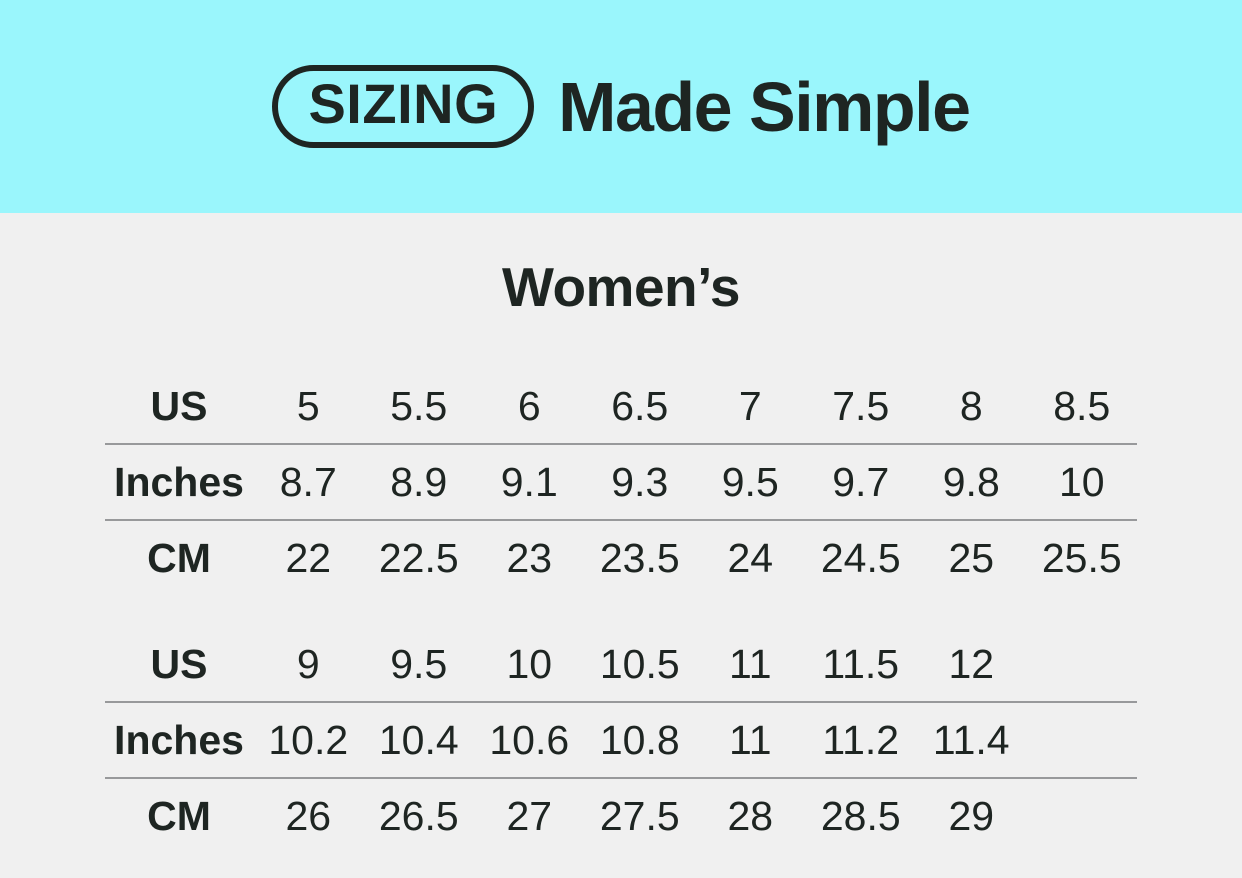 The width and height of the screenshot is (1242, 878). Describe the element at coordinates (861, 739) in the screenshot. I see `size-cell: 11.2` at that location.